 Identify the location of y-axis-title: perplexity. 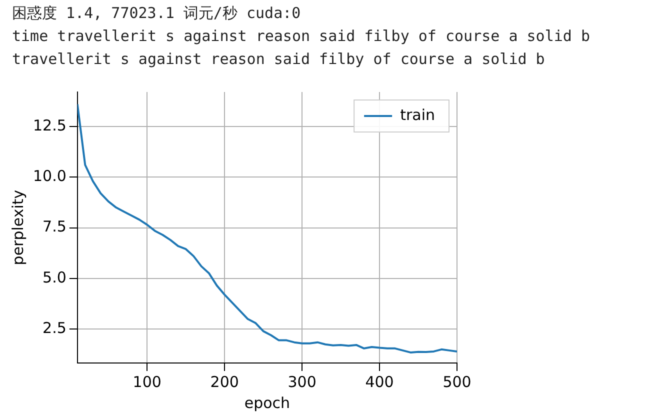
(17, 228).